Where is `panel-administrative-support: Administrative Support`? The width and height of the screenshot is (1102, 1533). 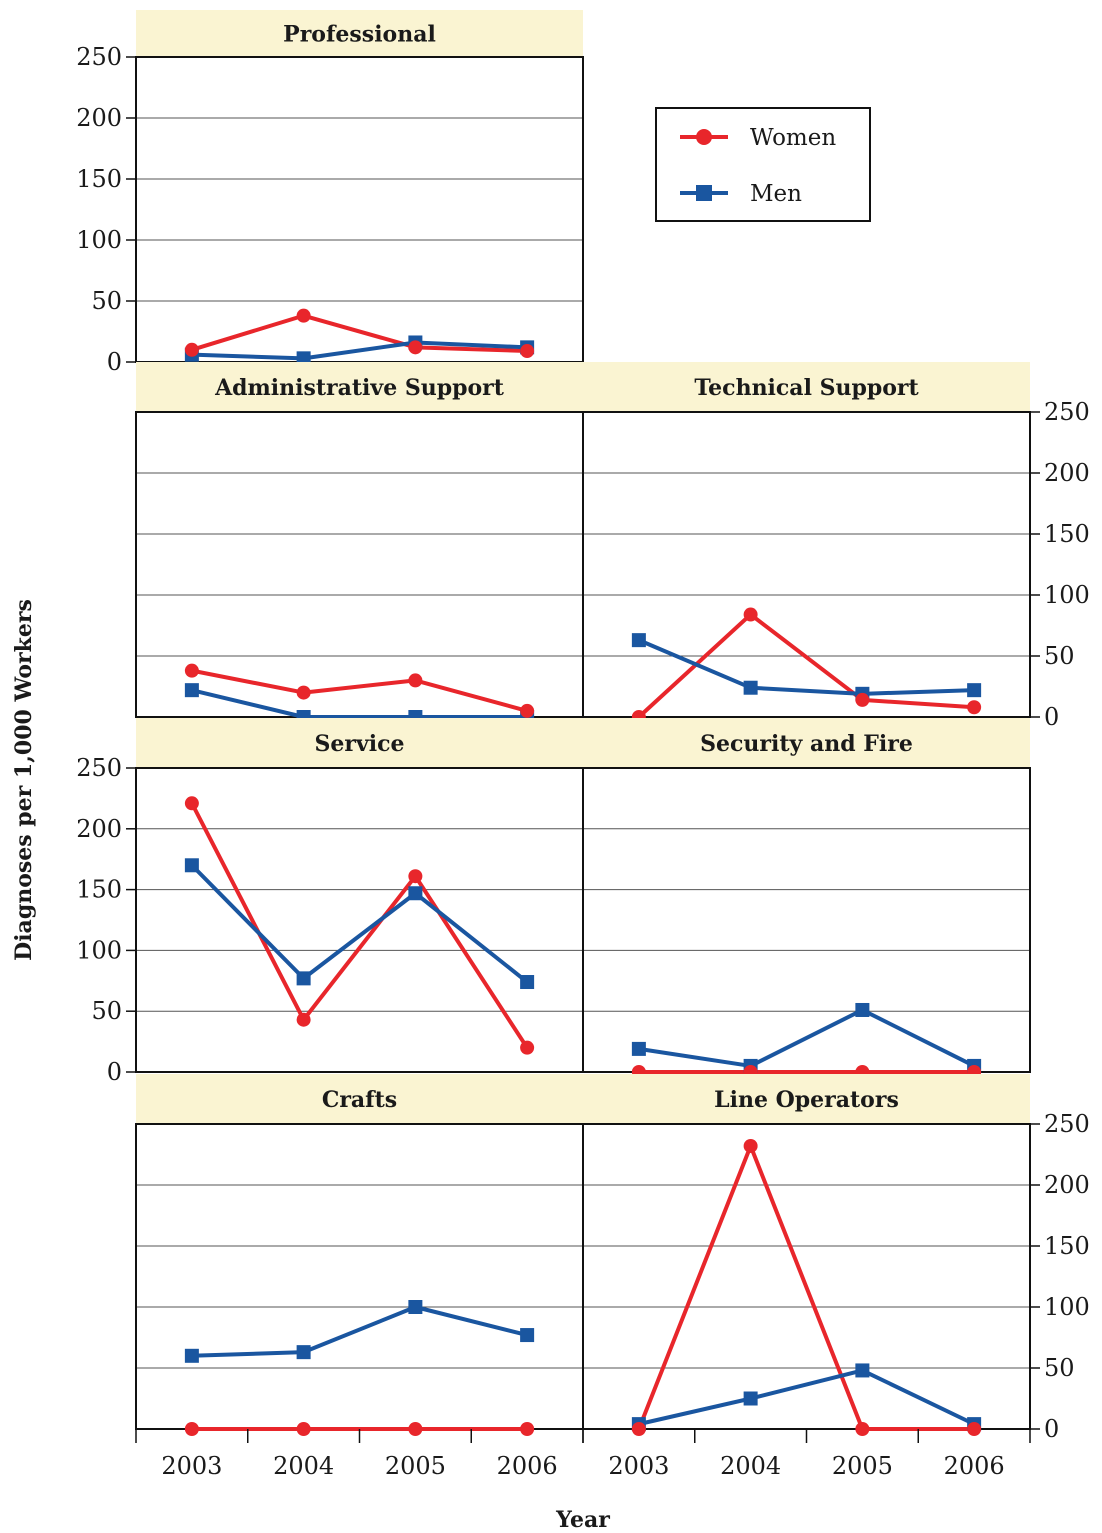
panel-administrative-support: Administrative Support is located at coordinates (359, 543).